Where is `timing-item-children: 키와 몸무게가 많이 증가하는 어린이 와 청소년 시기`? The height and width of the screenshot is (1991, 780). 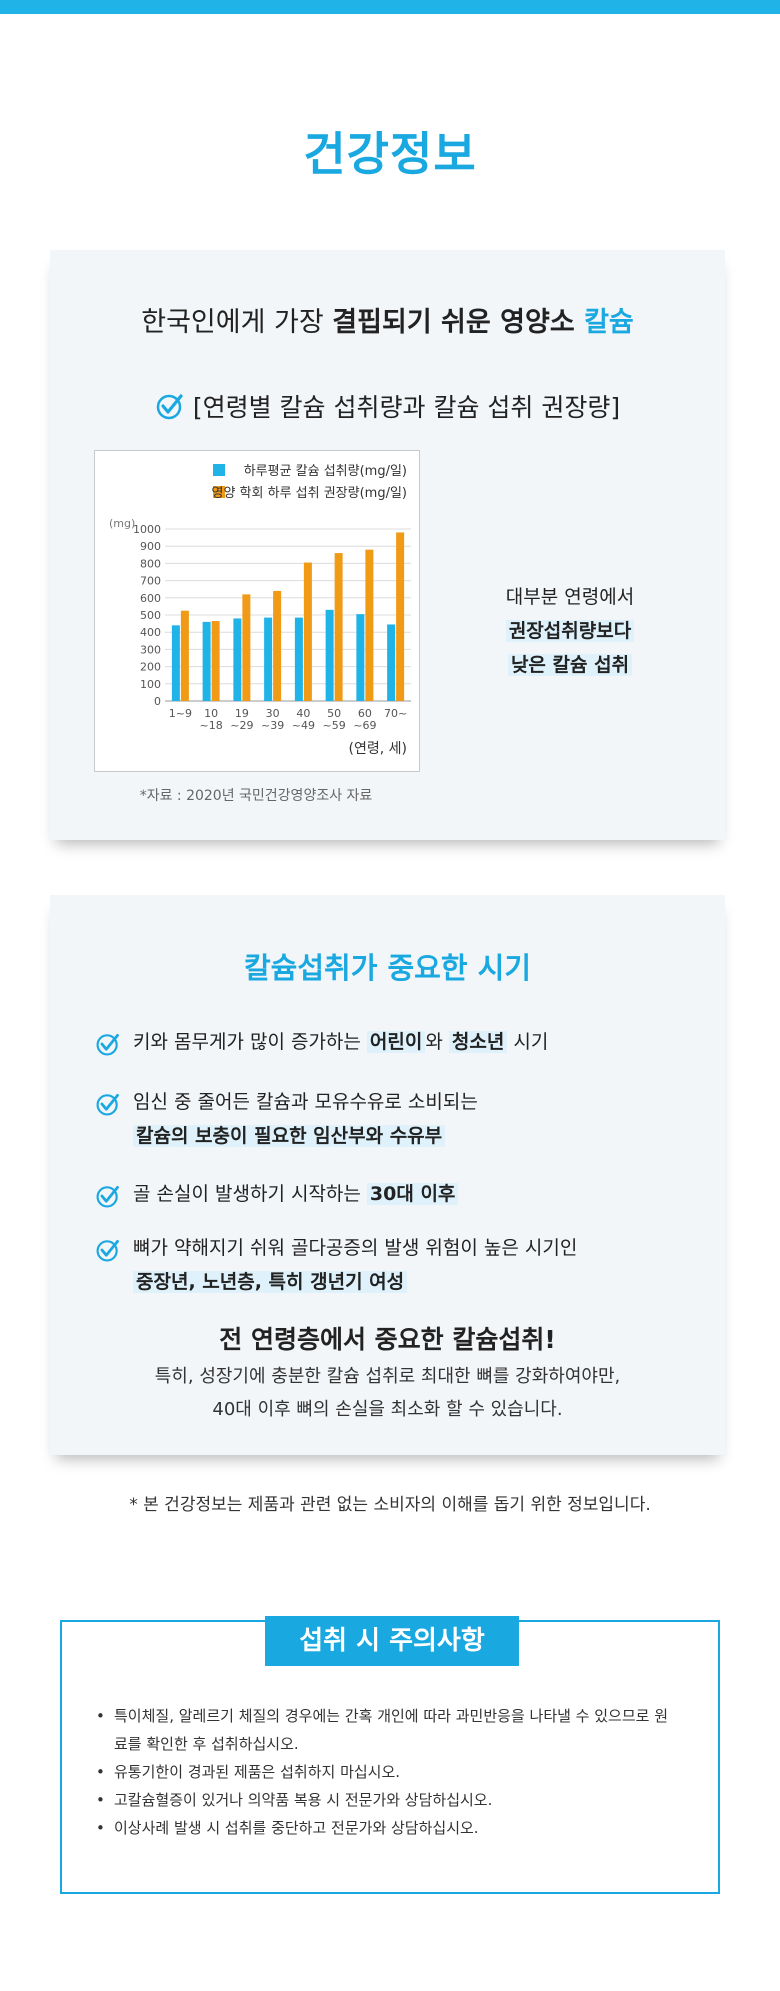
timing-item-children: 키와 몸무게가 많이 증가하는 어린이 와 청소년 시기 is located at coordinates (395, 1042).